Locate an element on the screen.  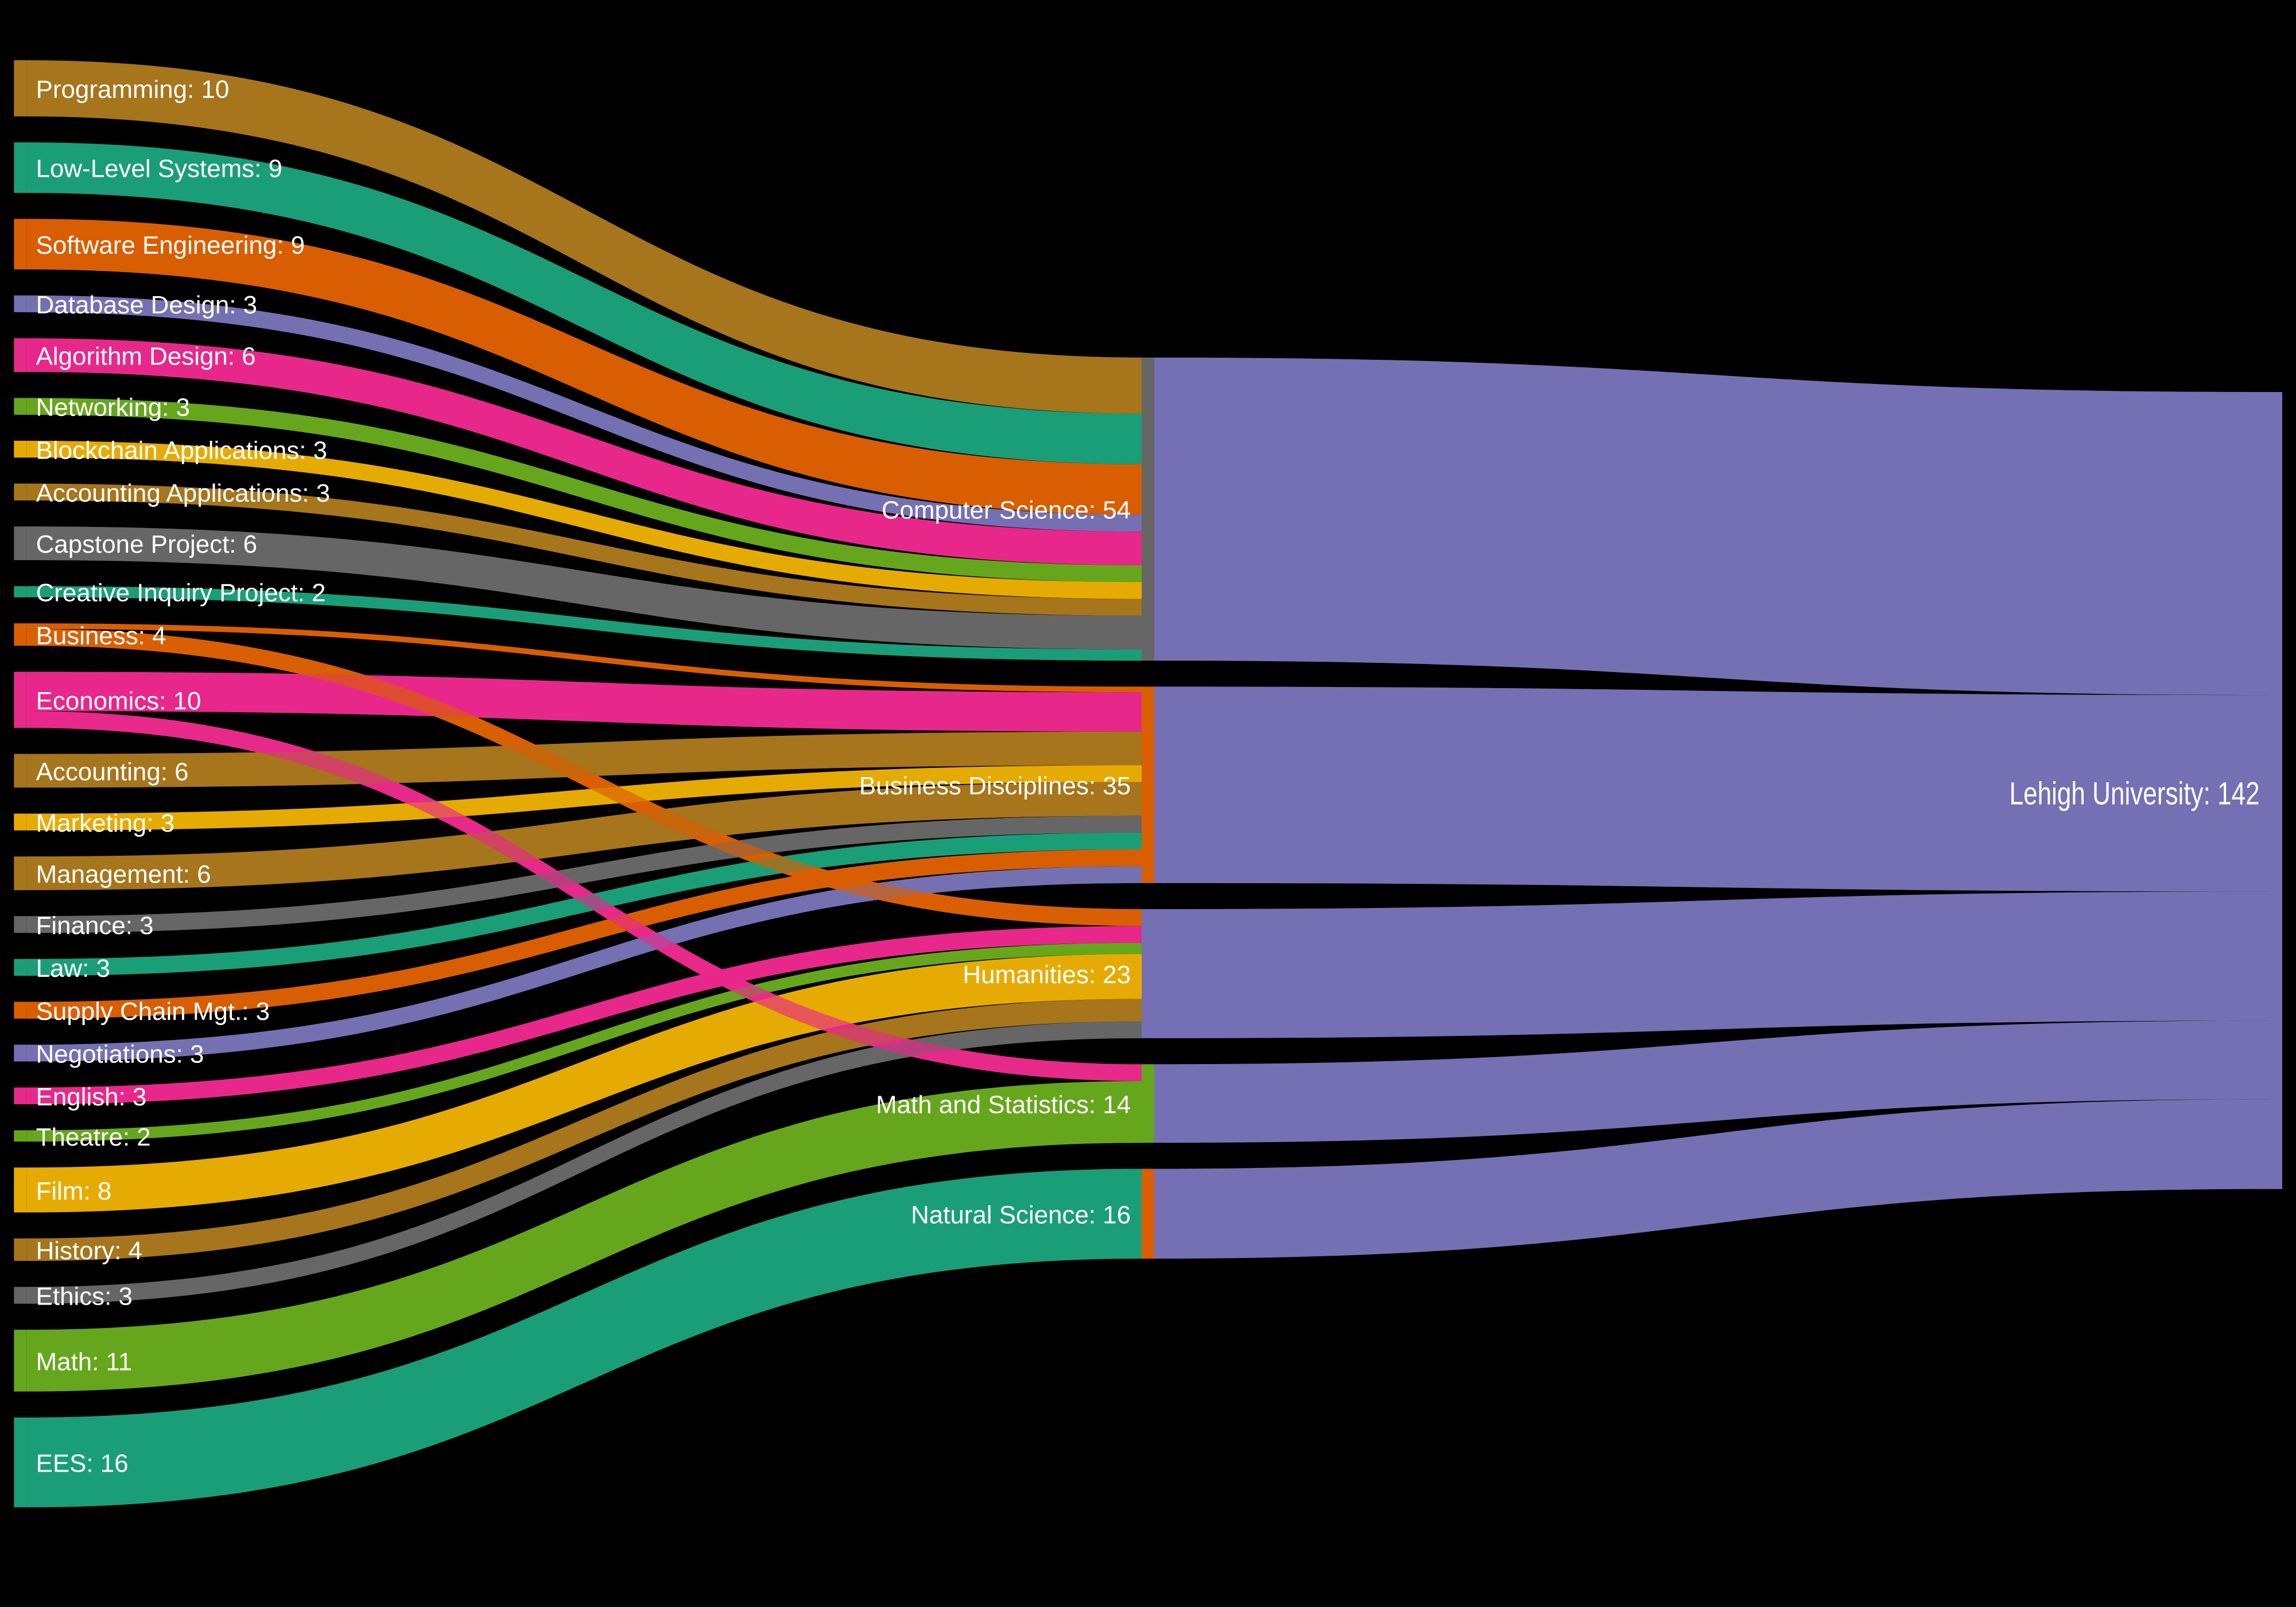
svg-text: Theatre: 2 is located at coordinates (93, 1137).